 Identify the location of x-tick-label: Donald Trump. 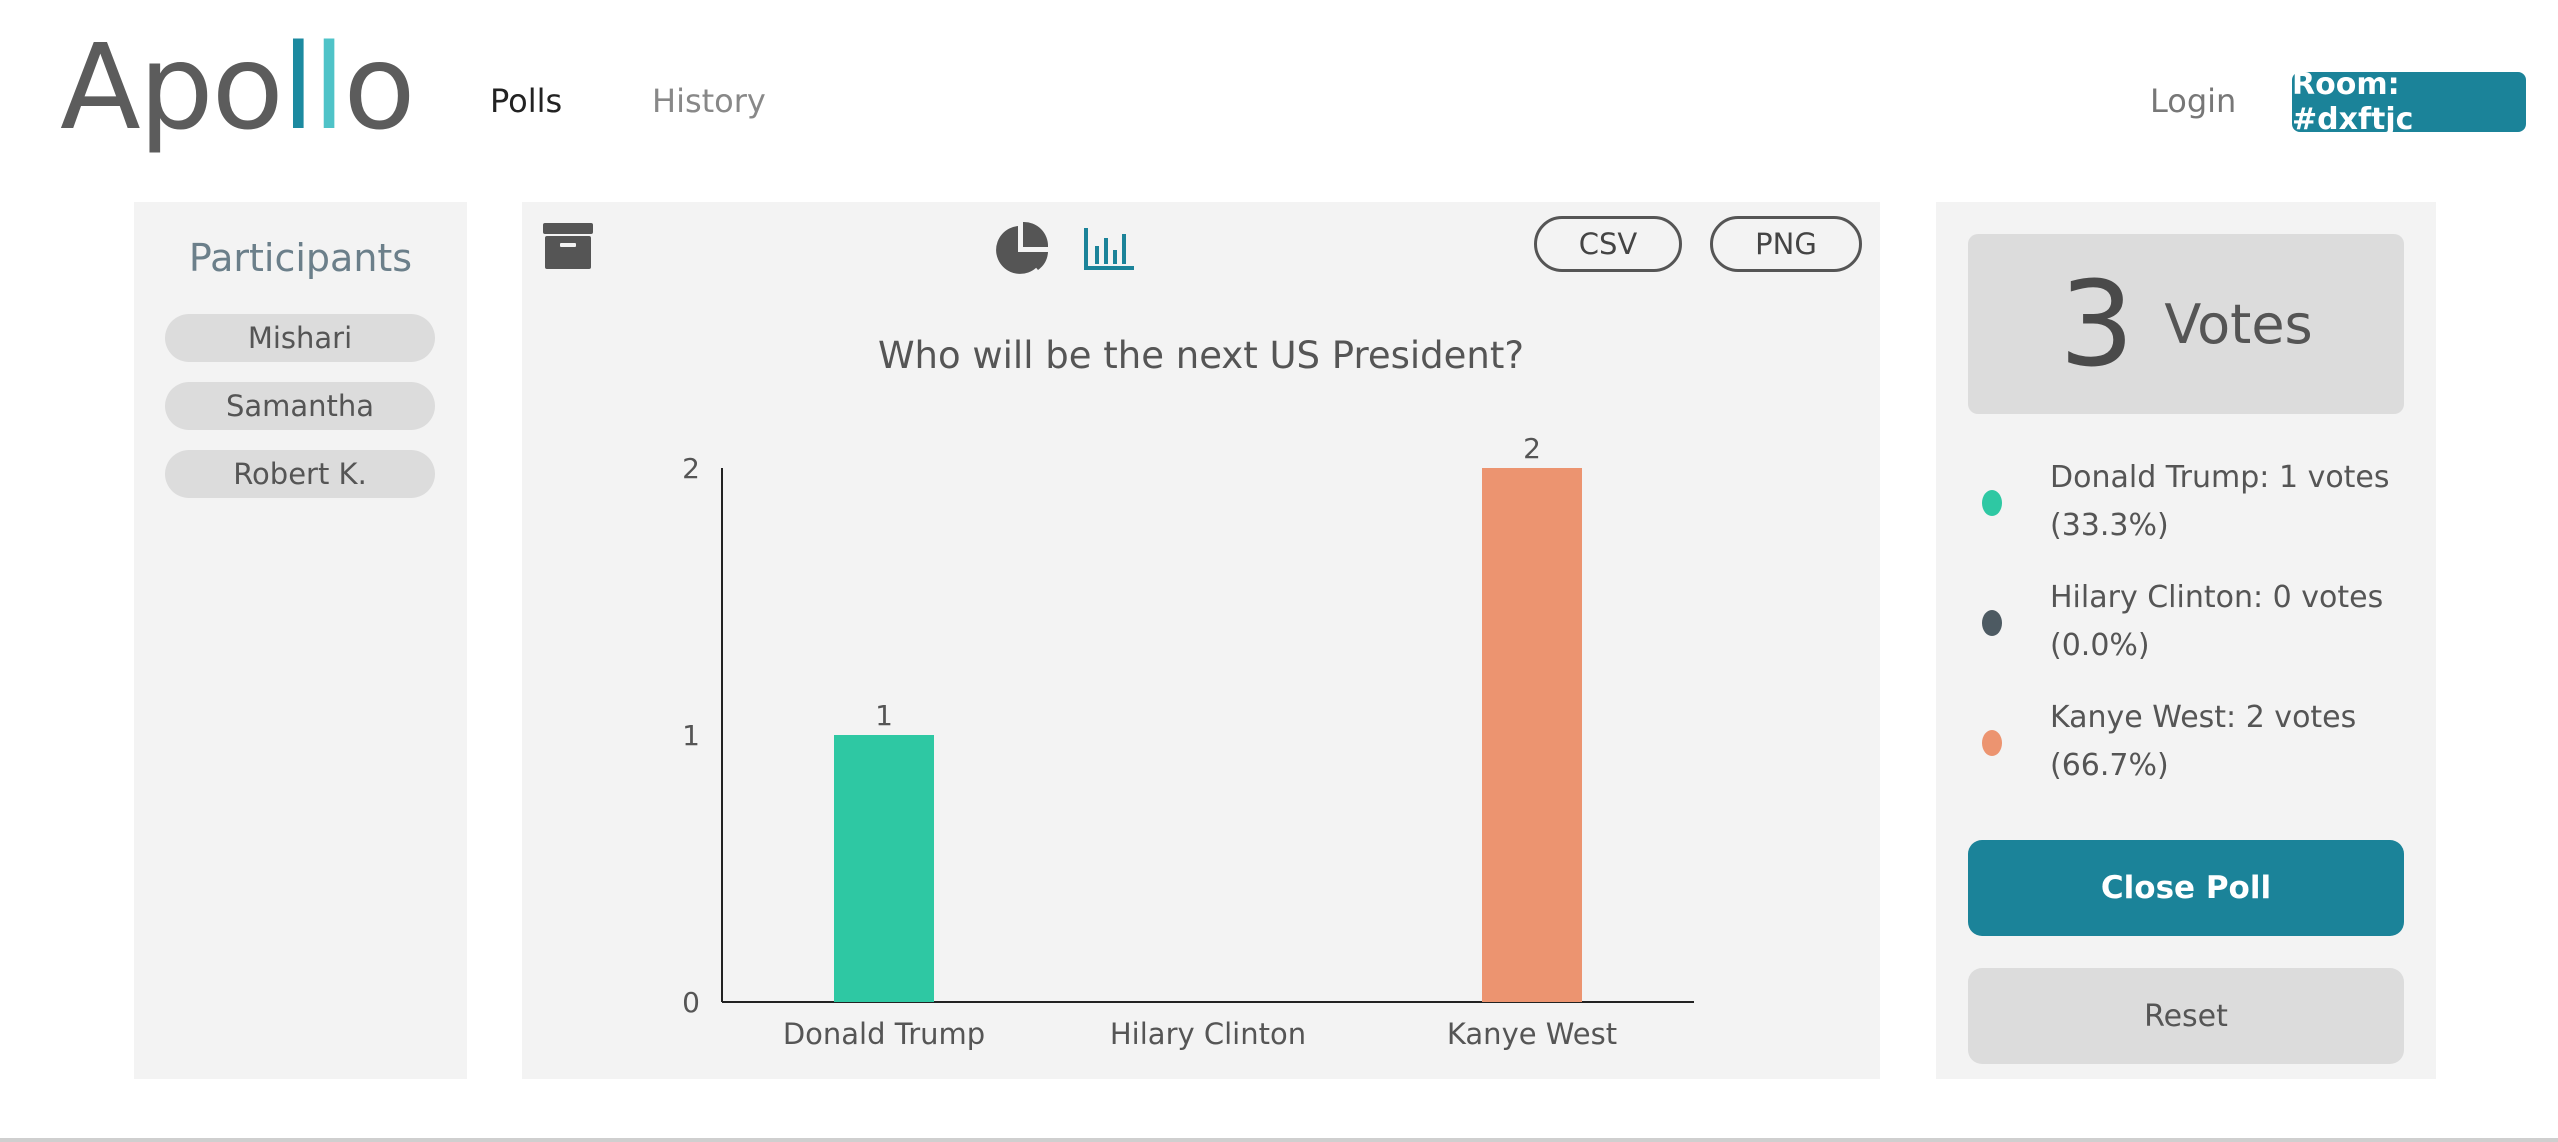
(884, 1034).